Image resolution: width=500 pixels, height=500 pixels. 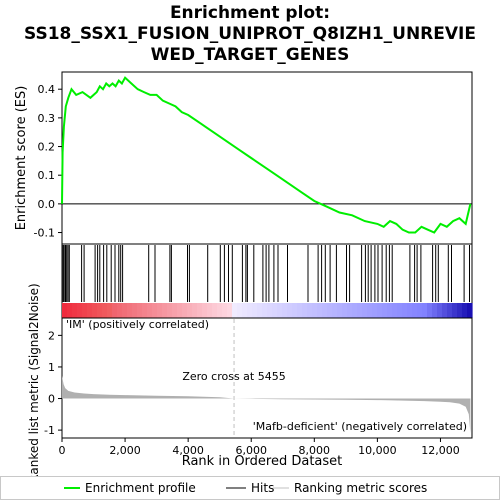 What do you see at coordinates (360, 426) in the screenshot?
I see `negative-correlation-label: 'Mafb-deficient' (negatively correlated)` at bounding box center [360, 426].